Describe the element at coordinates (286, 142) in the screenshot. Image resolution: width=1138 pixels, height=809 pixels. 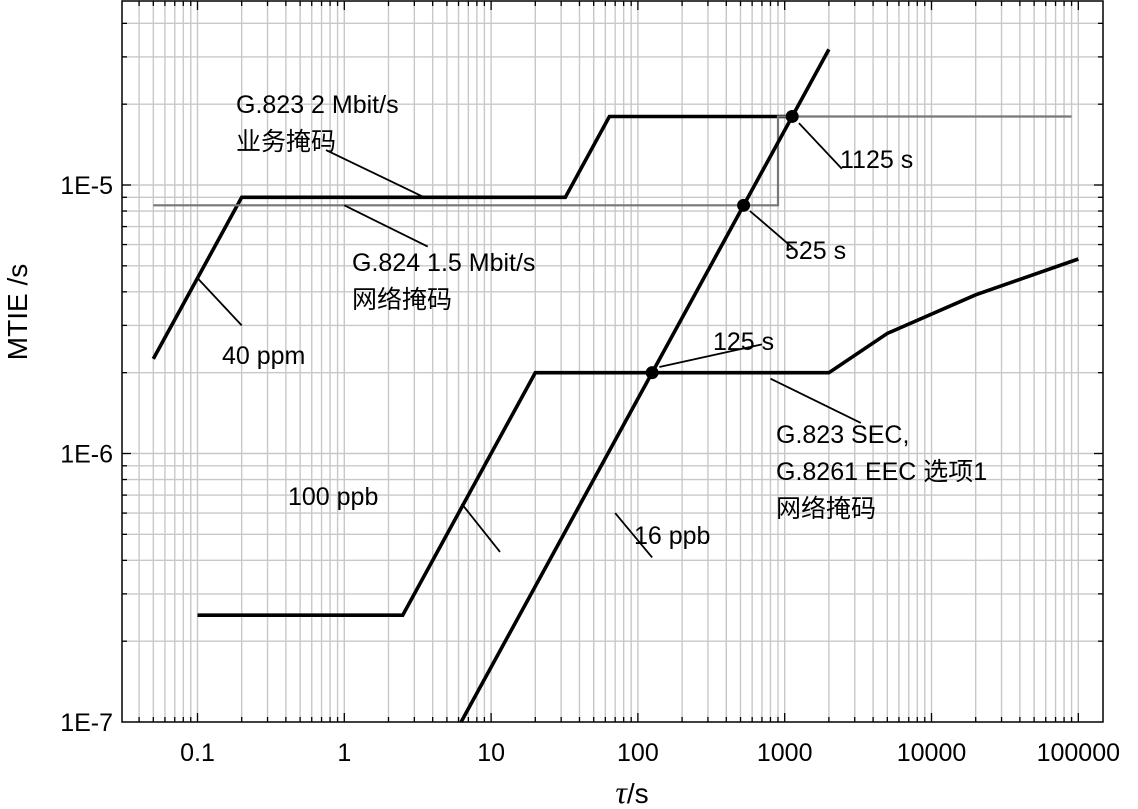
I see `annotation-label: 业务掩码` at that location.